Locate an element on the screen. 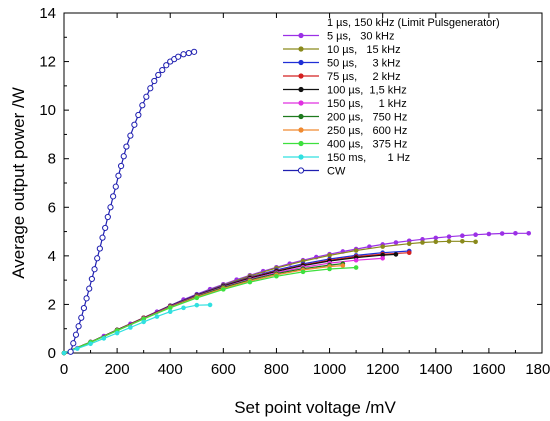  legend-item: 10 µs, 15 kHz is located at coordinates (342, 50).